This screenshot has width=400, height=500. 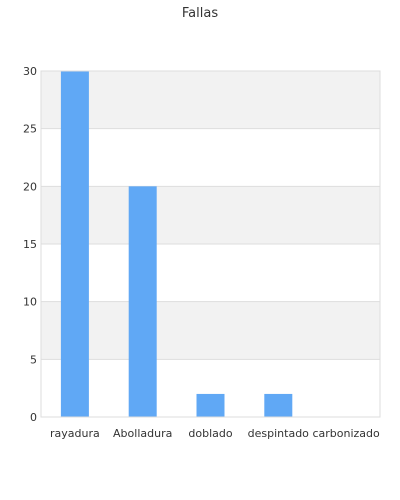 What do you see at coordinates (30, 302) in the screenshot?
I see `y-tick-label: 10` at bounding box center [30, 302].